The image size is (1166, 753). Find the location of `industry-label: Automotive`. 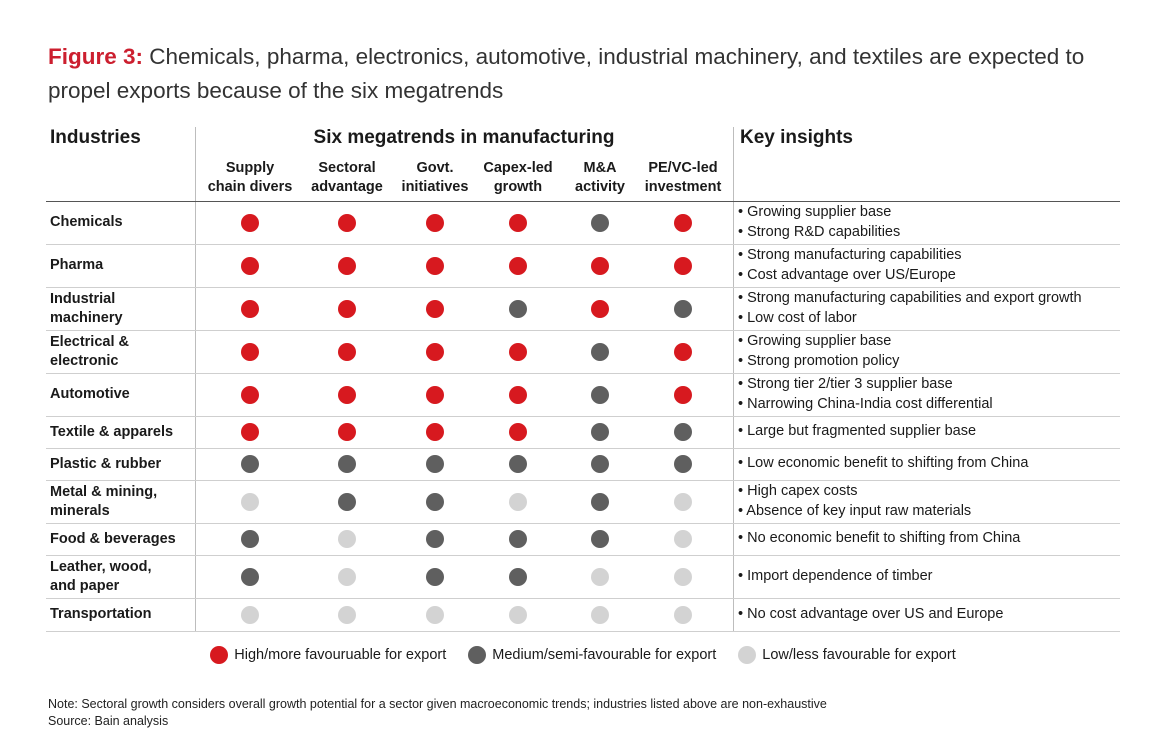

industry-label: Automotive is located at coordinates (90, 394).